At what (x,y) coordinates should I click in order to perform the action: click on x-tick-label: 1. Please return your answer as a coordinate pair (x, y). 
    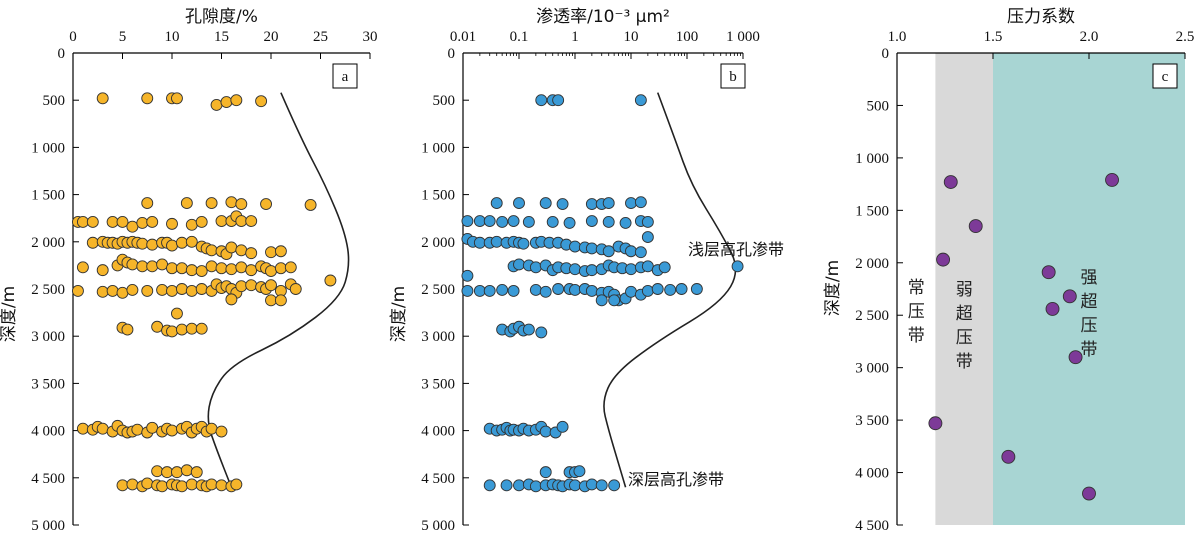
    Looking at the image, I should click on (575, 37).